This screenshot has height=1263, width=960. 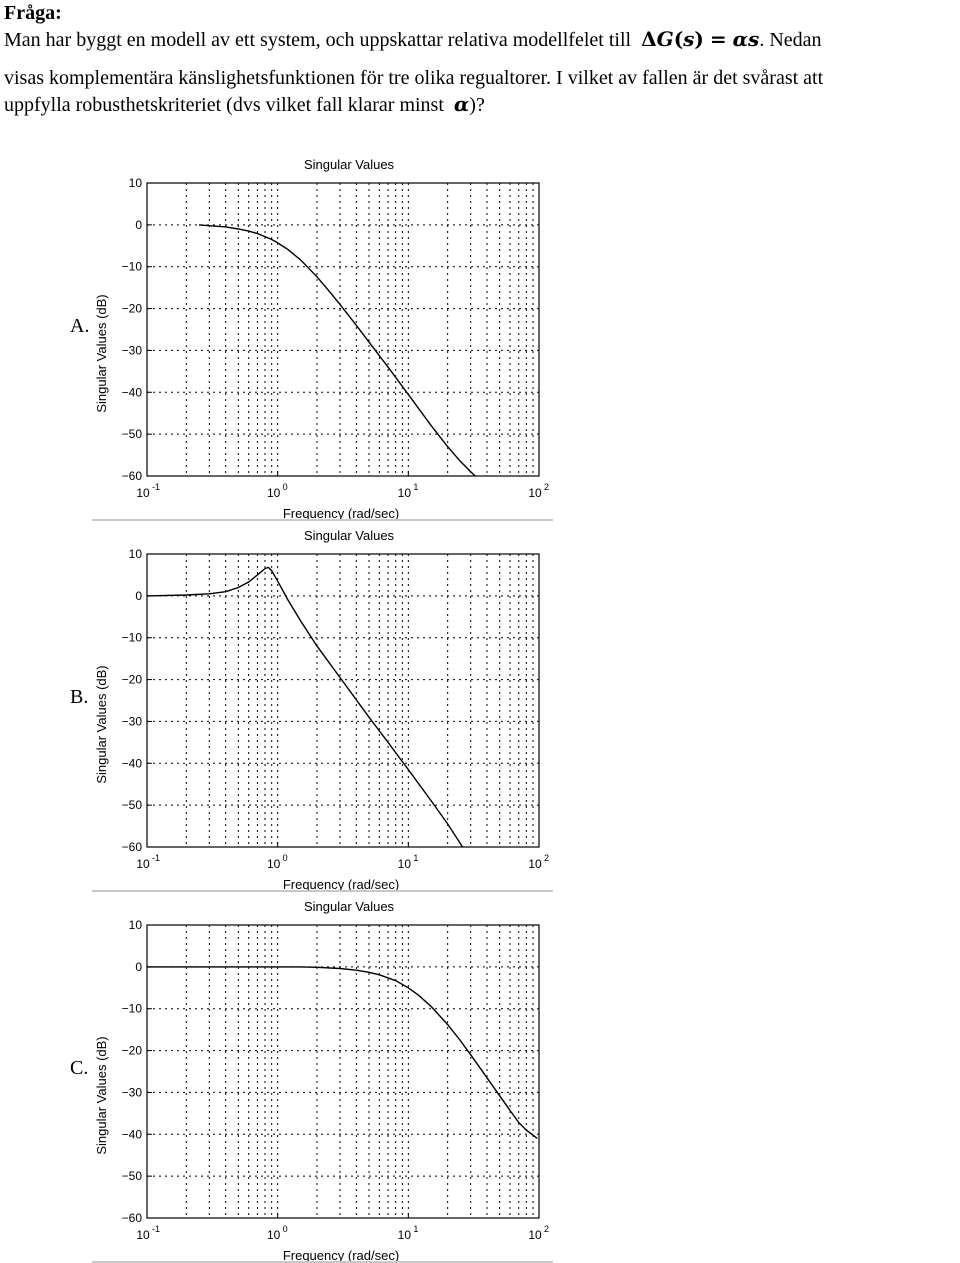 What do you see at coordinates (33, 13) in the screenshot?
I see `question-heading: Fråga:` at bounding box center [33, 13].